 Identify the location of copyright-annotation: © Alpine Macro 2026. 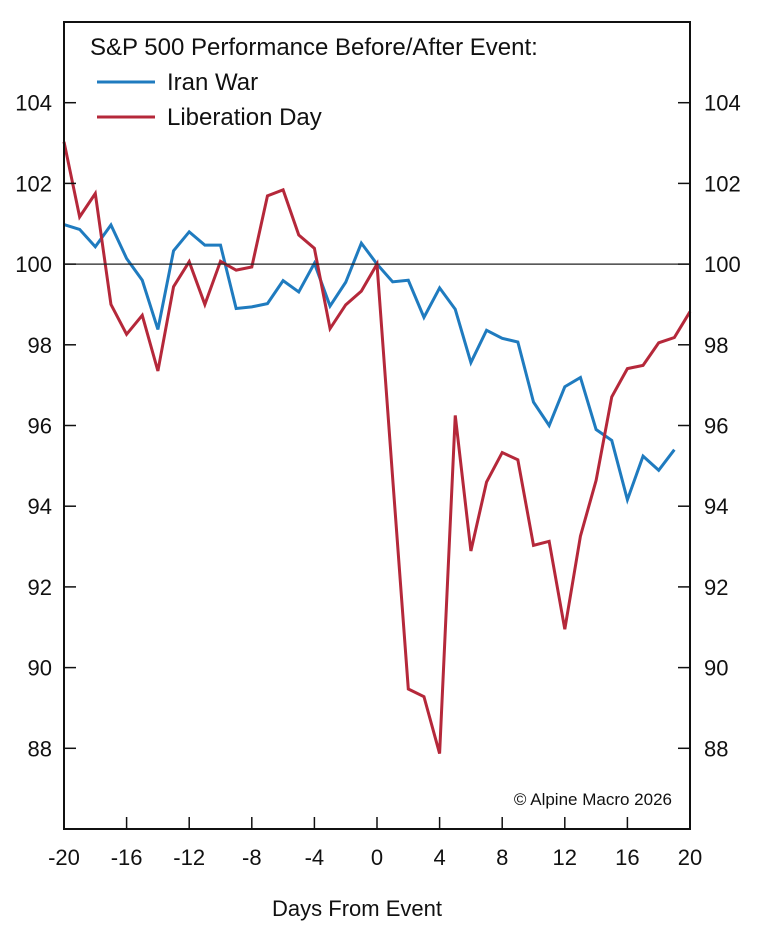
(593, 799).